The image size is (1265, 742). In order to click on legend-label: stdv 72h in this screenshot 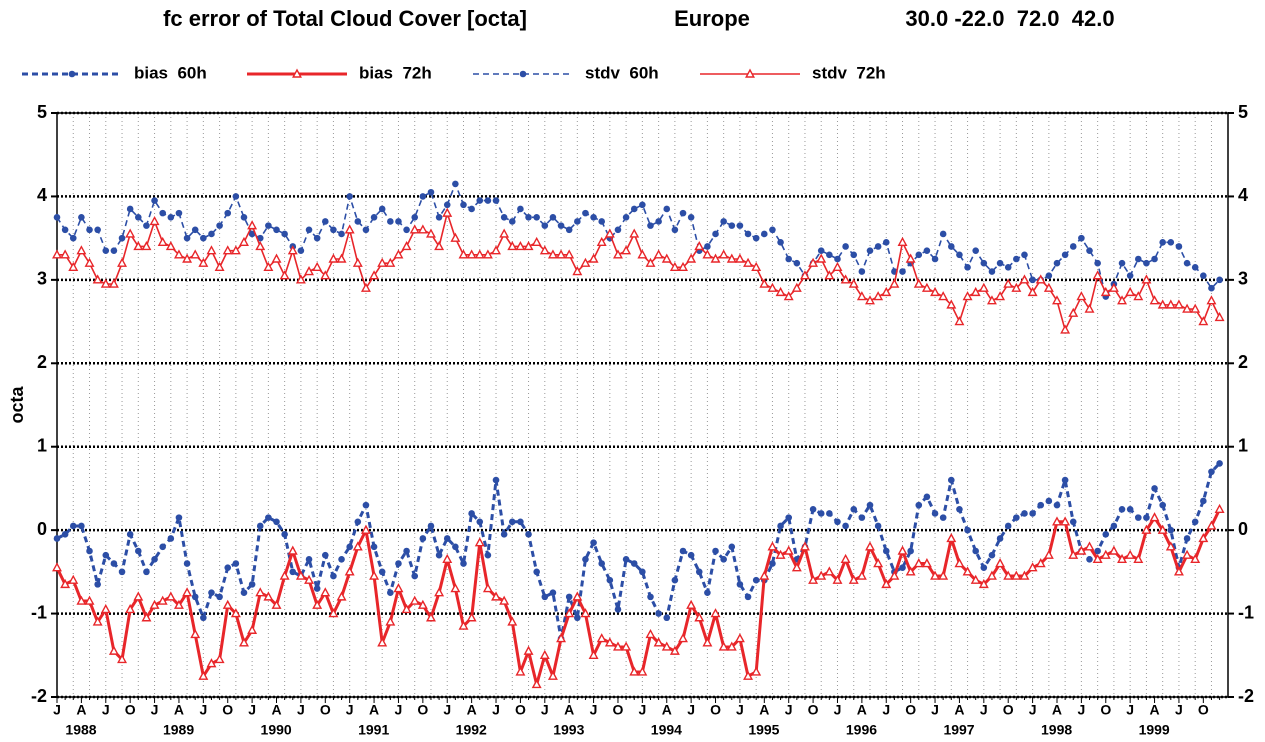, I will do `click(849, 72)`.